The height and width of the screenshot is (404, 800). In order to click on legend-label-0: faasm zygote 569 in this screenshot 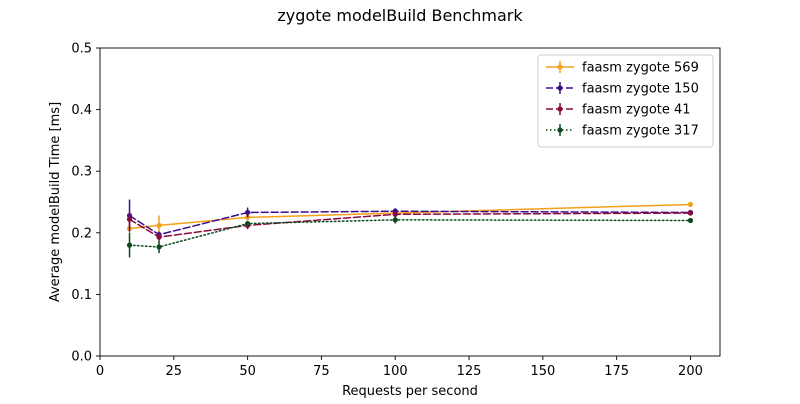, I will do `click(640, 68)`.